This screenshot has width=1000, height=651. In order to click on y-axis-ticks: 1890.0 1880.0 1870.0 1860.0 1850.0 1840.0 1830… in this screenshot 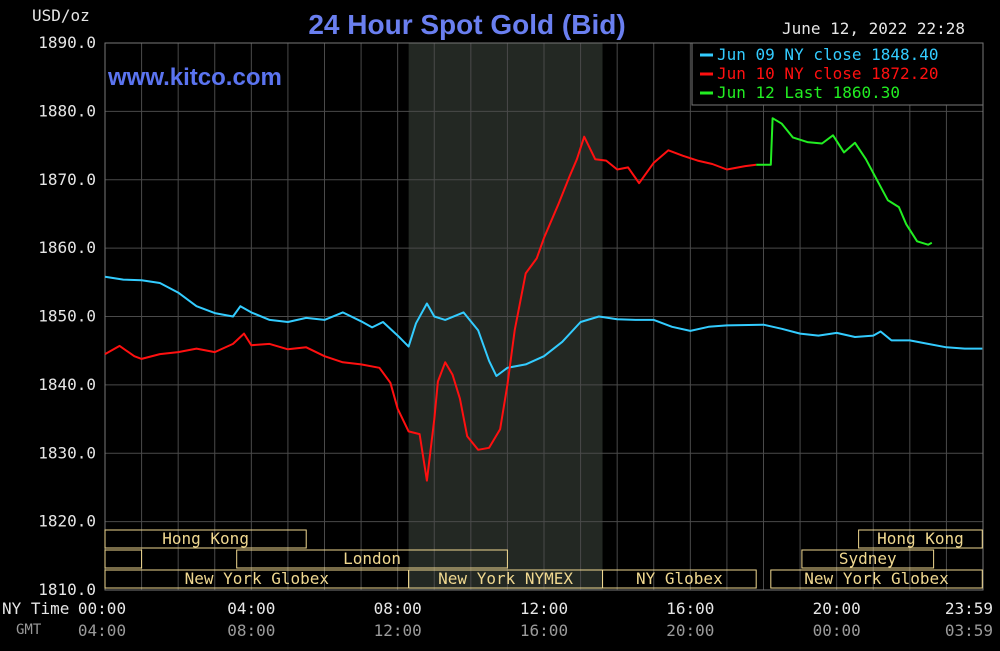, I will do `click(67, 316)`.